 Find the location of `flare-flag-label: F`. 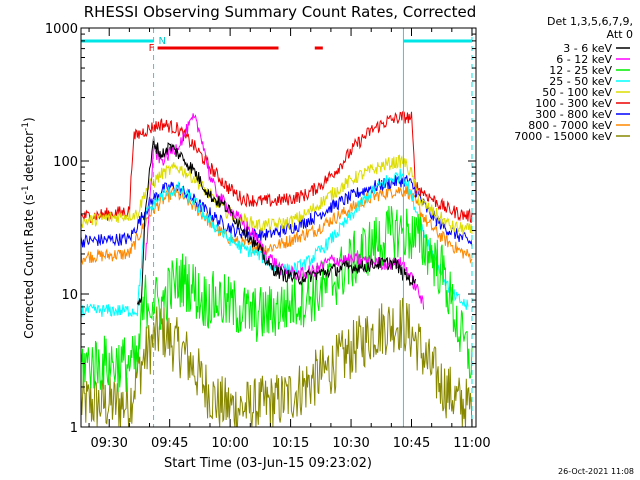

flare-flag-label: F is located at coordinates (152, 48).